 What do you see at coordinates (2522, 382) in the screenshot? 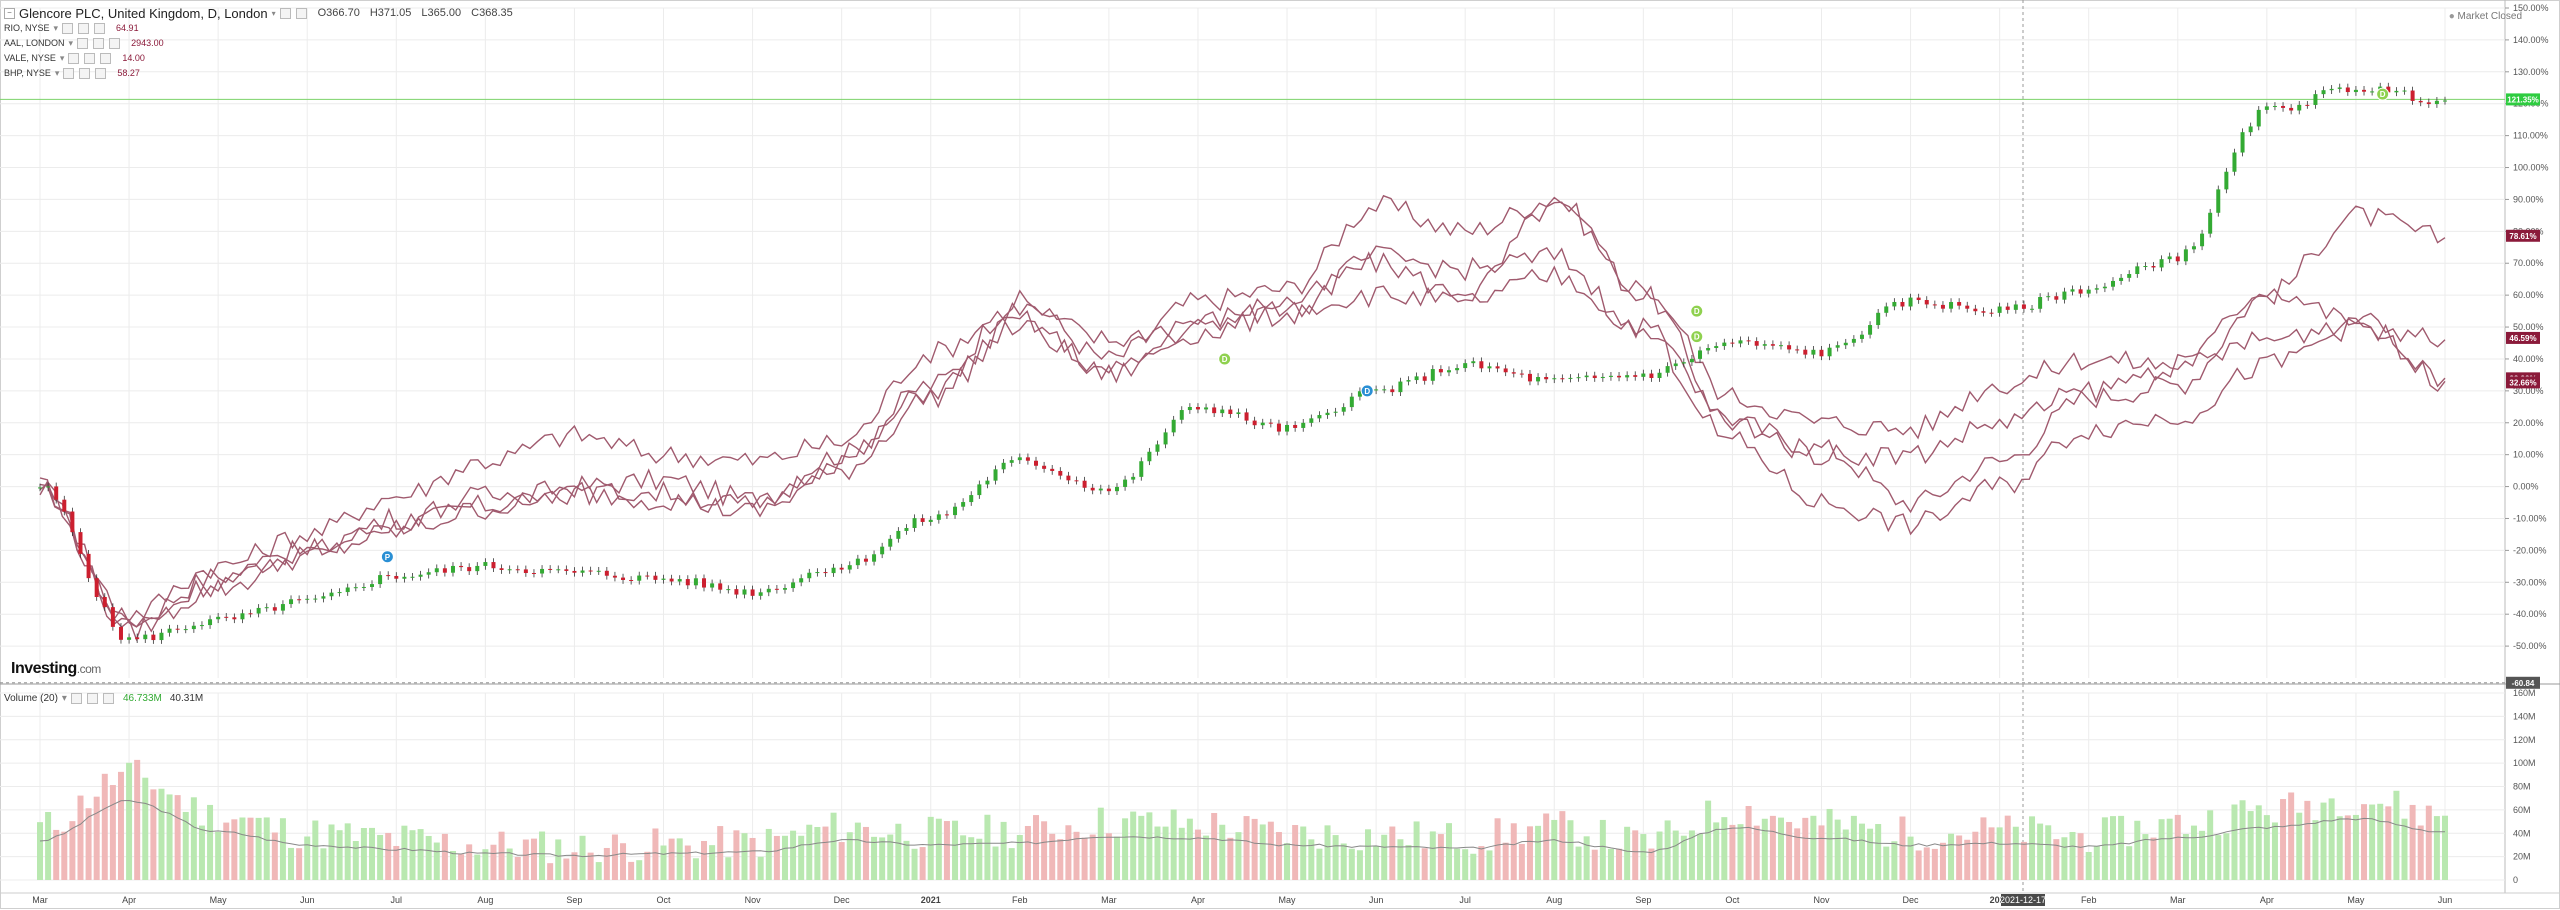
I see `price-value-tag-label: 32.66%` at bounding box center [2522, 382].